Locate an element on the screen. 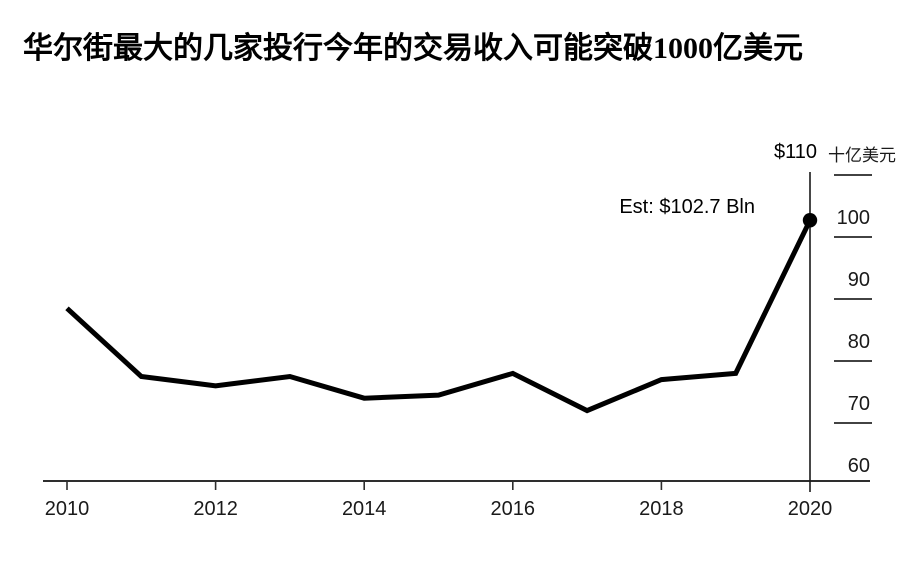 This screenshot has width=913, height=583. x-tick-label: 2020 is located at coordinates (810, 509).